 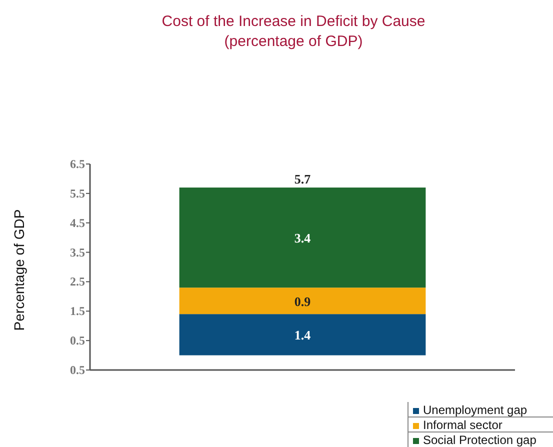 What do you see at coordinates (77, 252) in the screenshot?
I see `y-tick-label: 3.5` at bounding box center [77, 252].